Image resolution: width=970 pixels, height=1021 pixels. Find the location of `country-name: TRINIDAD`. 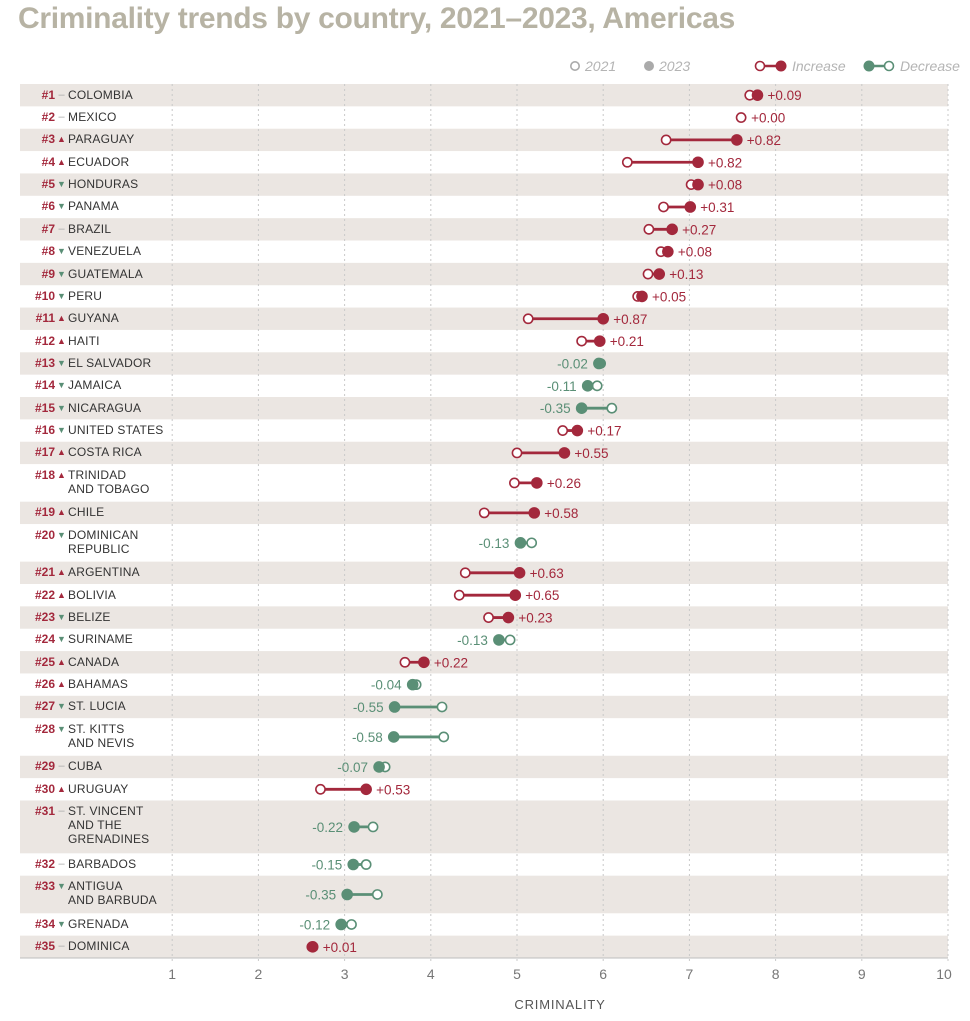

country-name: TRINIDAD is located at coordinates (97, 474).